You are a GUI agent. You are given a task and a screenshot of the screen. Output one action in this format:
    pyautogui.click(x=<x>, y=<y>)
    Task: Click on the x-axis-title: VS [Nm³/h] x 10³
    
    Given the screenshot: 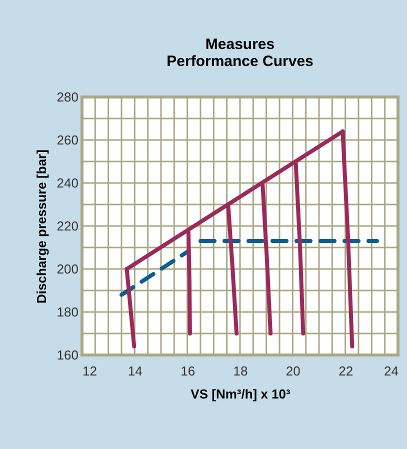 What is the action you would take?
    pyautogui.click(x=241, y=394)
    